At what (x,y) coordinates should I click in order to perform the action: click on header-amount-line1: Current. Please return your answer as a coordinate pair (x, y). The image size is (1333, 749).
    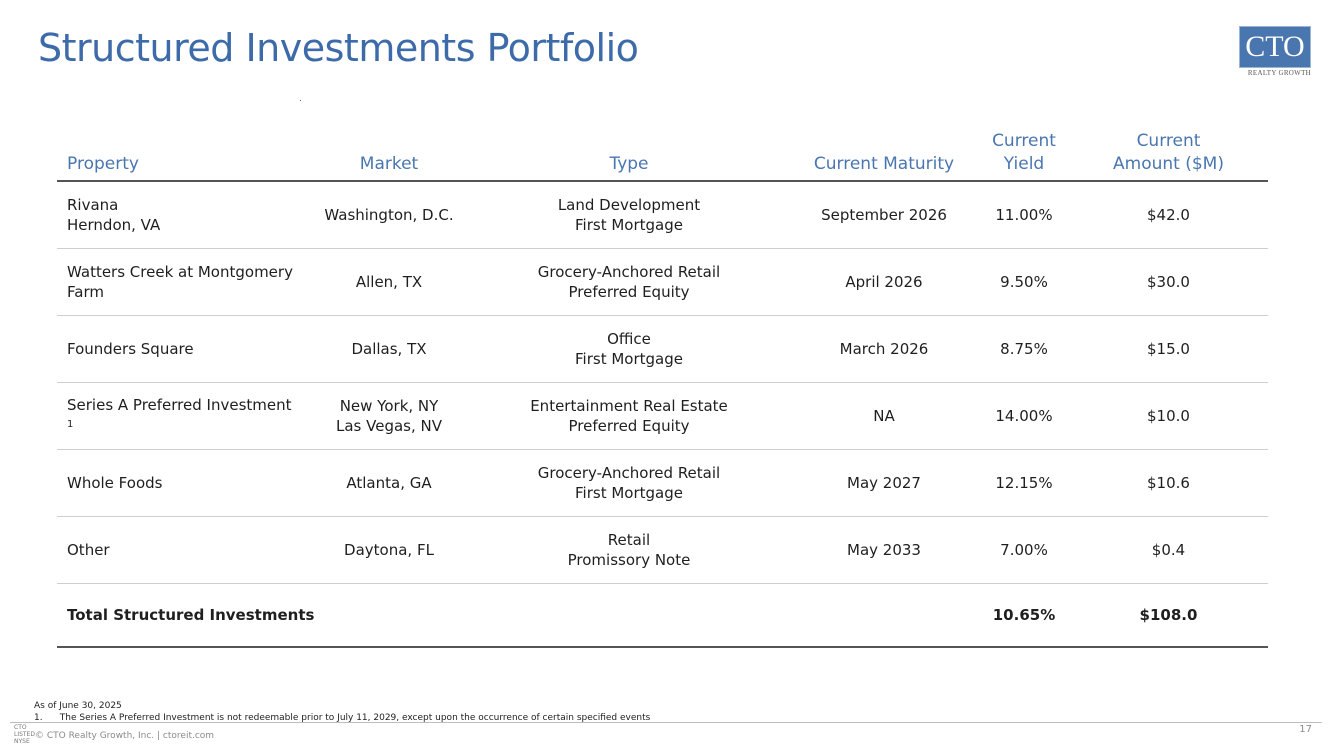
    Looking at the image, I should click on (1168, 141).